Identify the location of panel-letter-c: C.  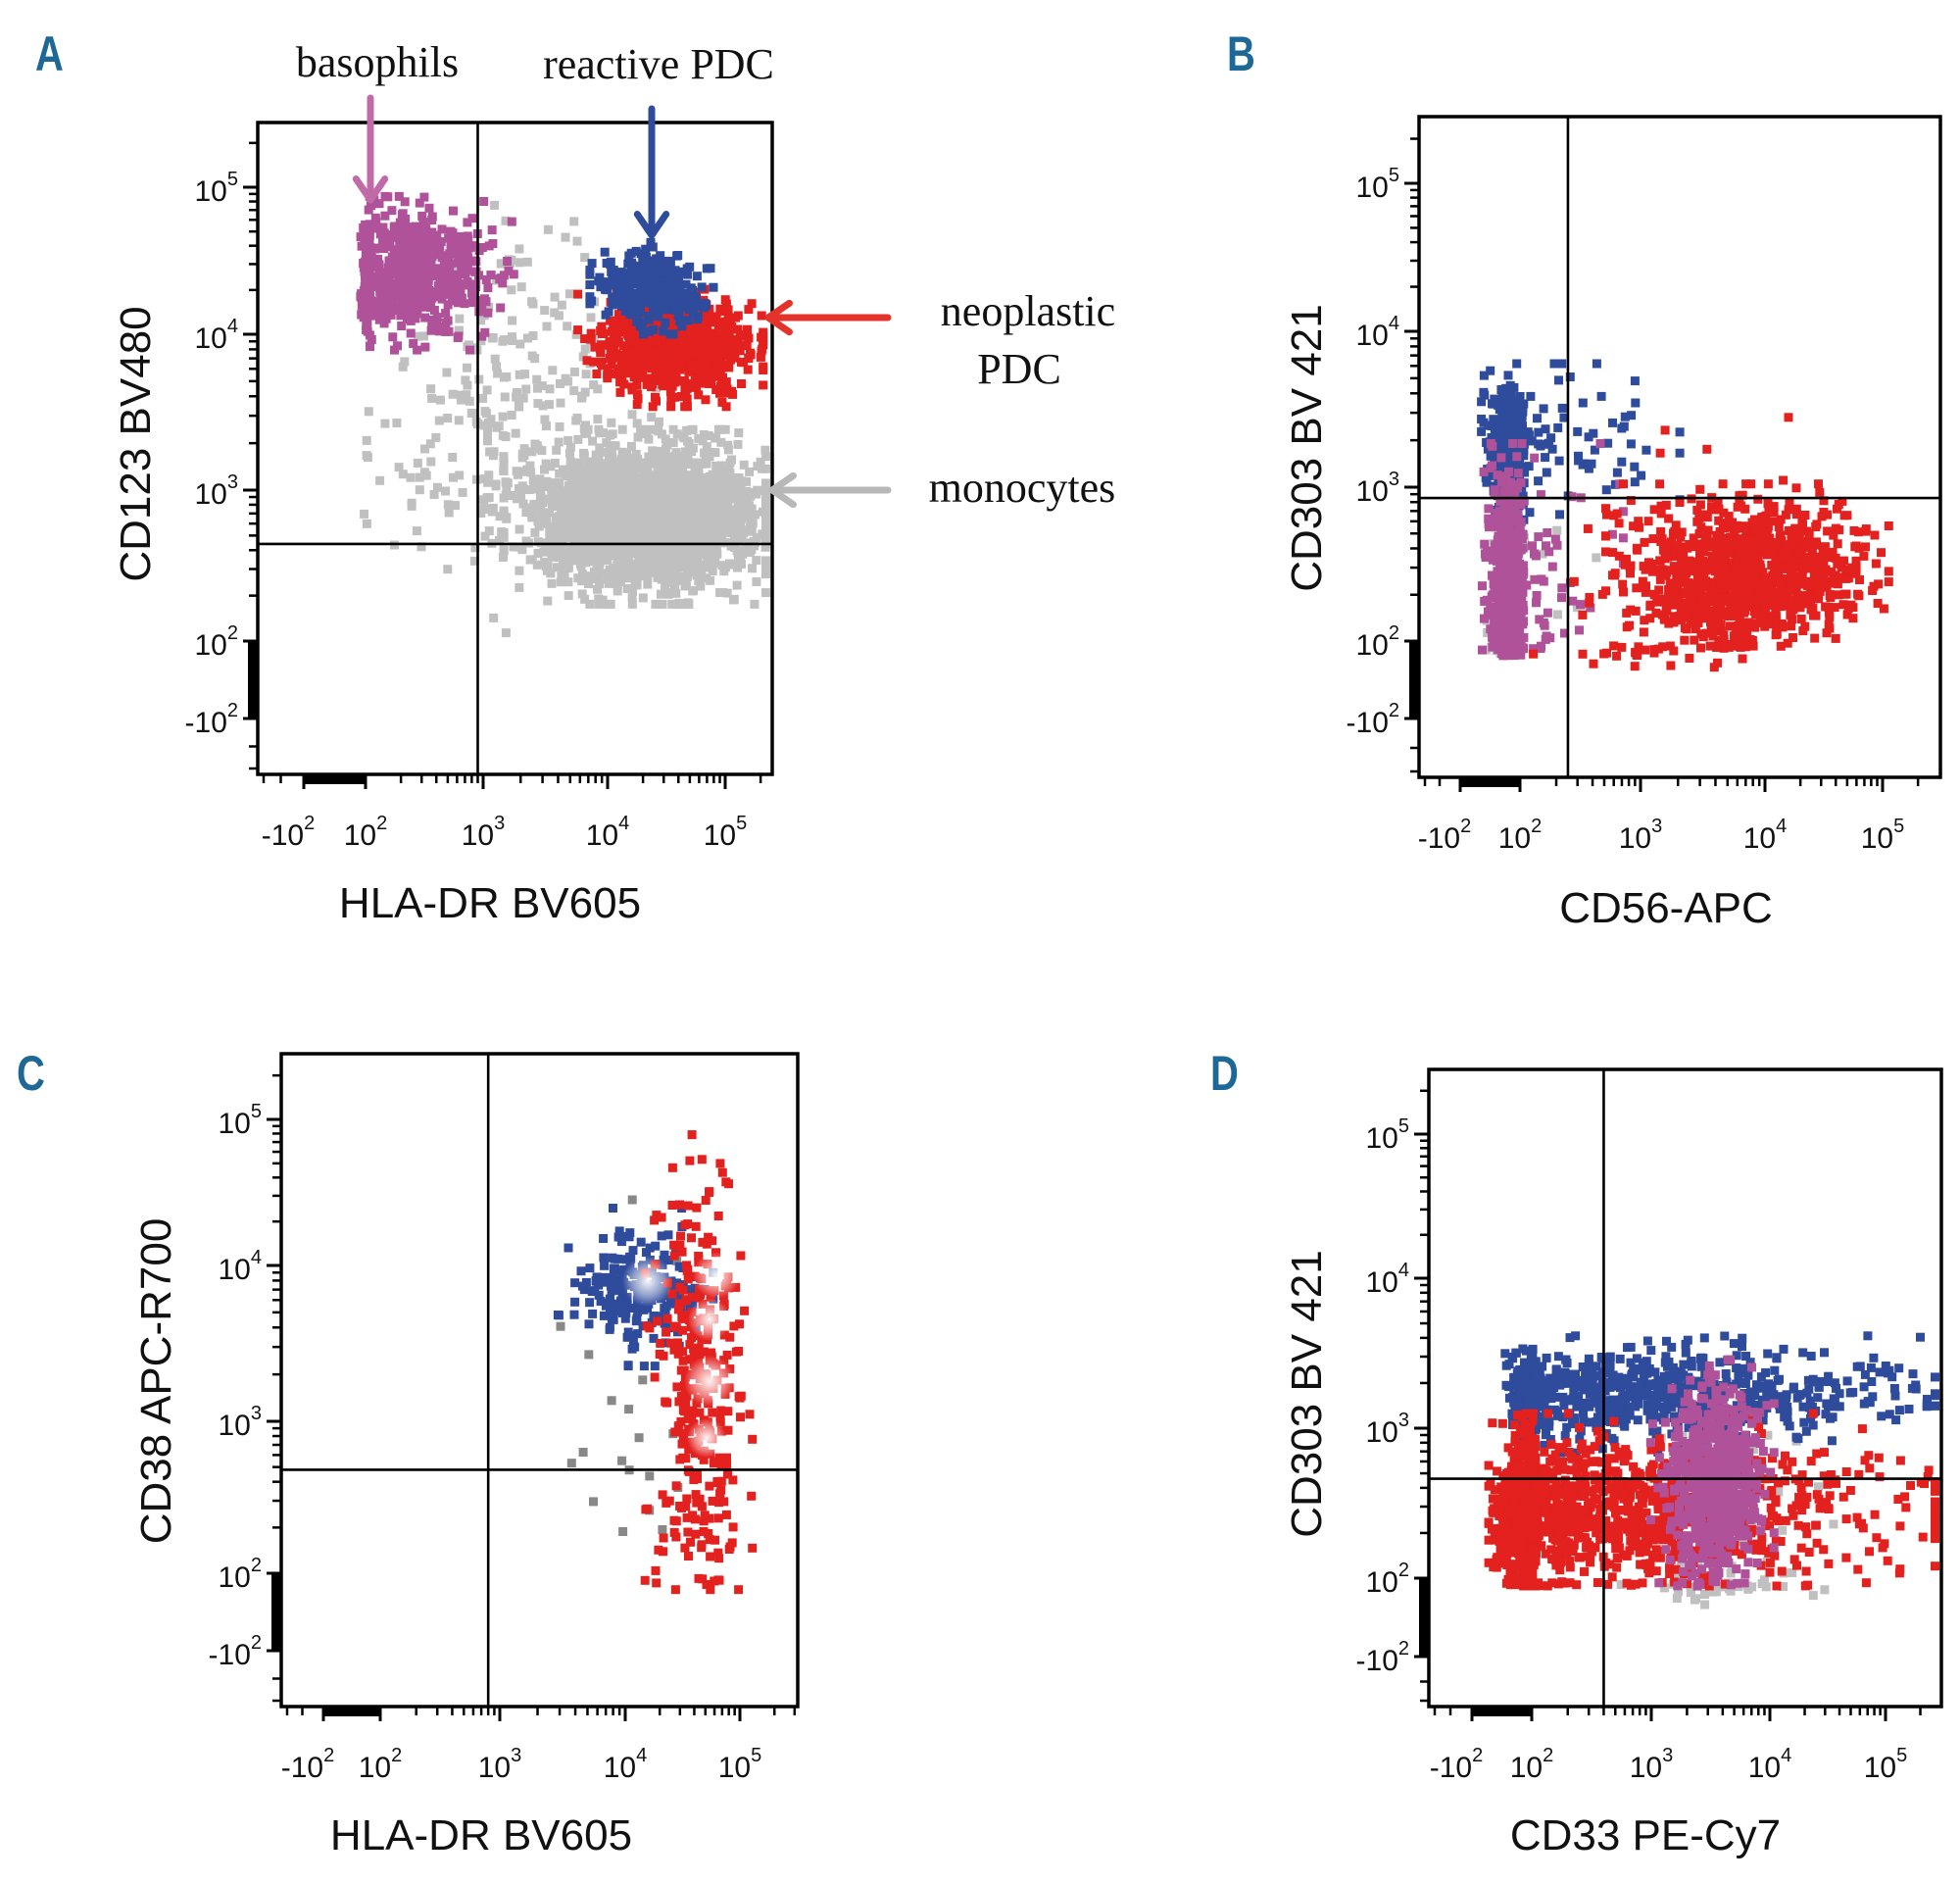
(31, 1074).